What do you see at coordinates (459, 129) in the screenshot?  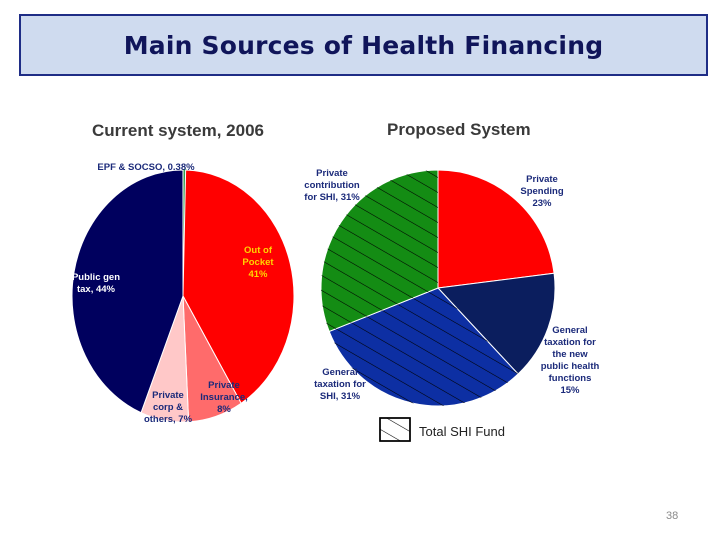 I see `chart-title-proposed: Proposed System` at bounding box center [459, 129].